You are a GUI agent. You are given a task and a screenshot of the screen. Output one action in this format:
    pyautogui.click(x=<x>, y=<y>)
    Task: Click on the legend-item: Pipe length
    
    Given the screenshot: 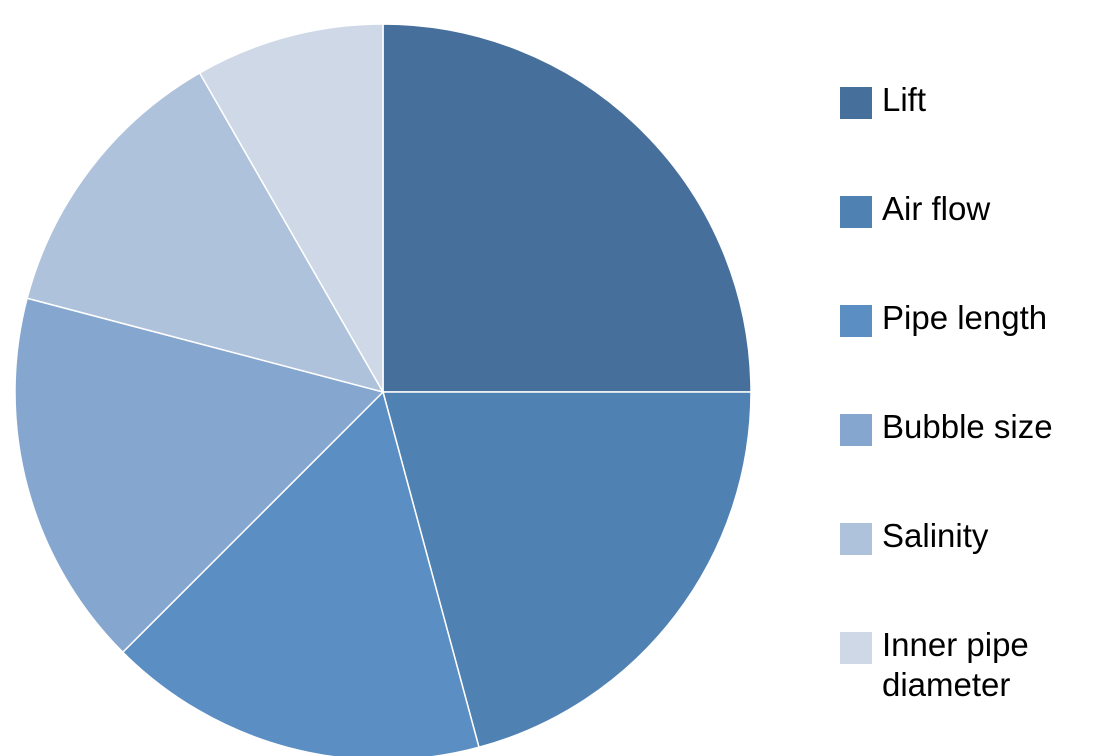 What is the action you would take?
    pyautogui.click(x=968, y=318)
    